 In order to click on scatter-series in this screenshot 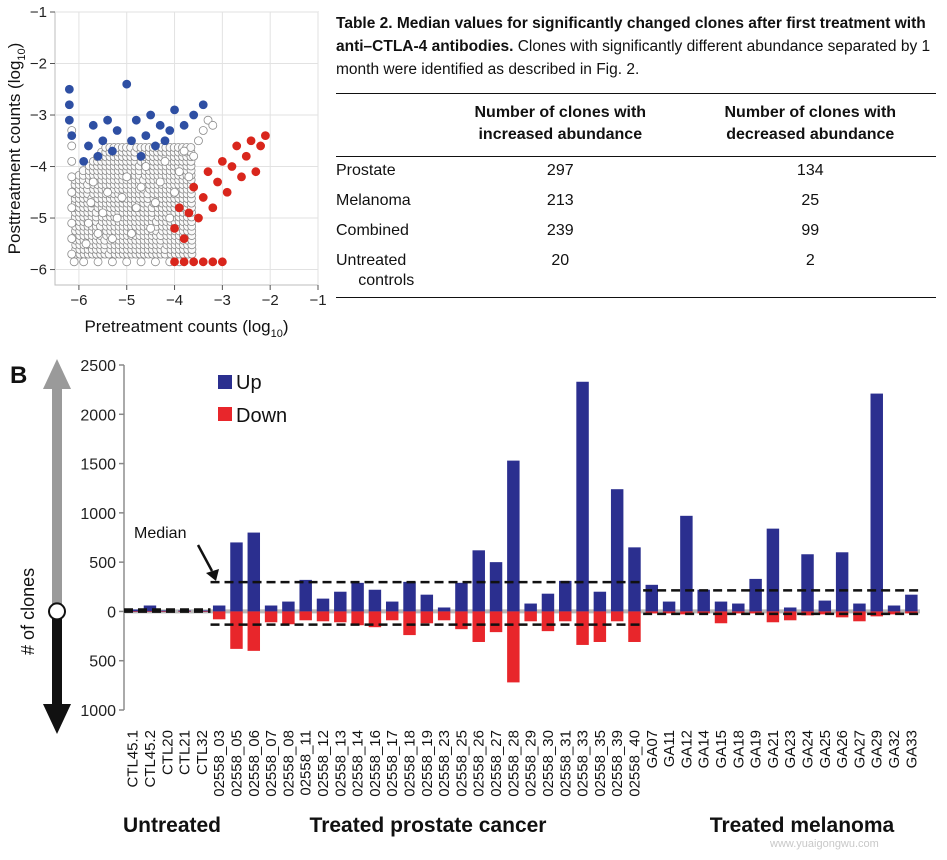, I will do `click(220, 199)`.